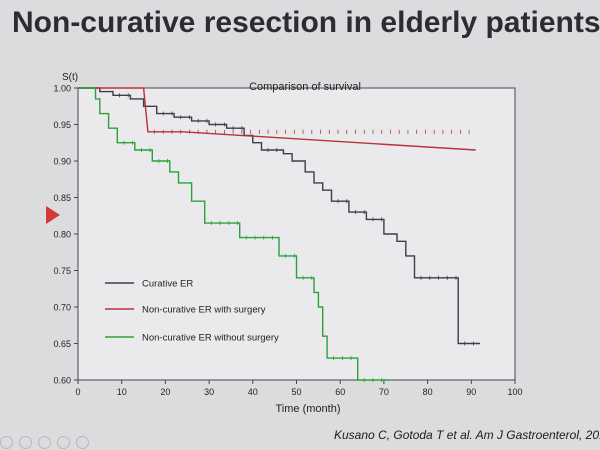 This screenshot has width=600, height=450. What do you see at coordinates (62, 125) in the screenshot?
I see `y-tick-label: 0.95` at bounding box center [62, 125].